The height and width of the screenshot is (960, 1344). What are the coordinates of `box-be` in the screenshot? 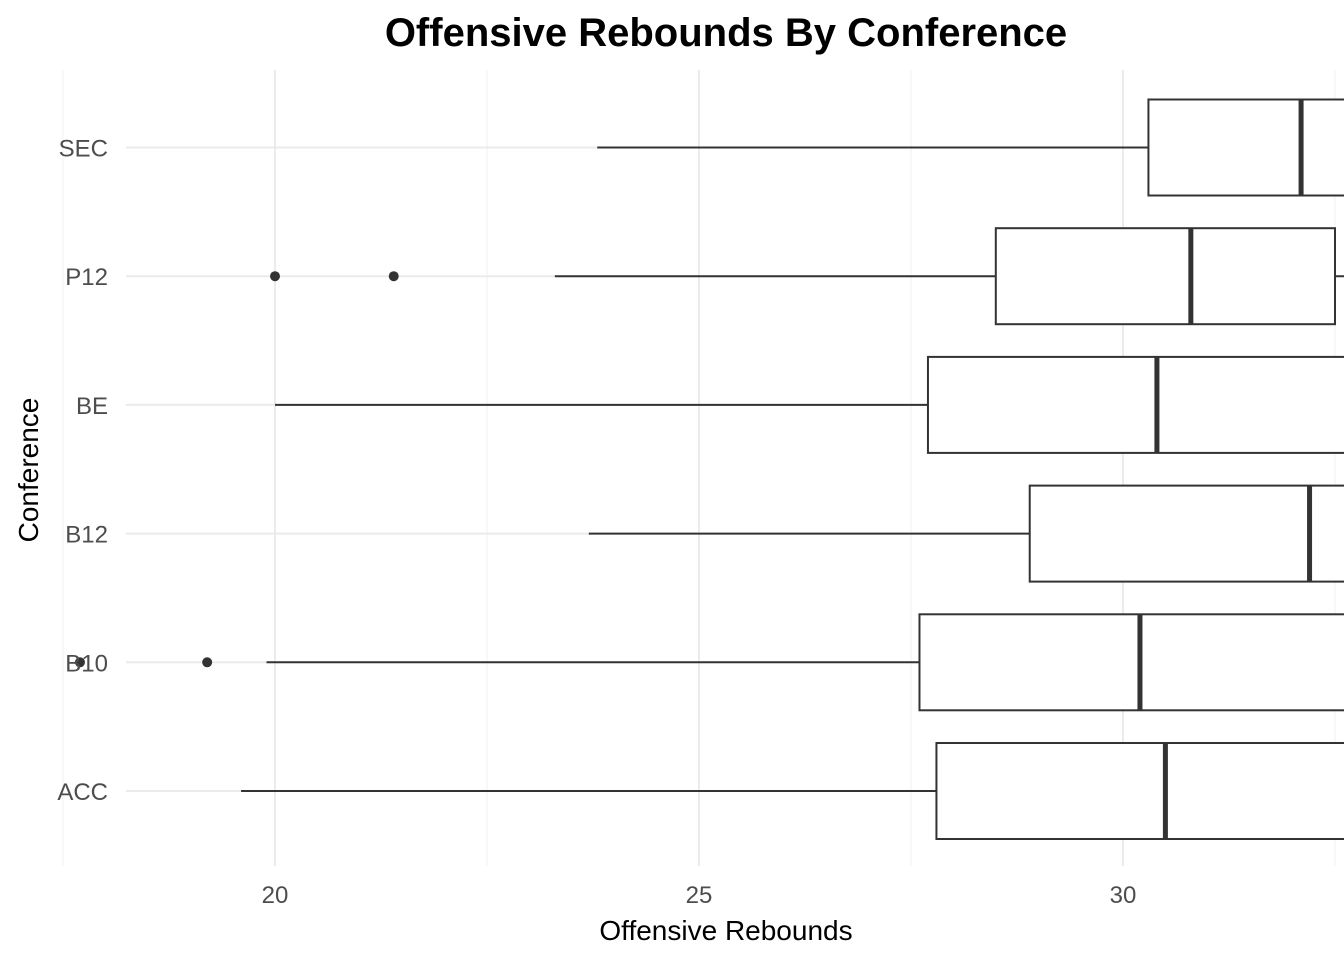 It's located at (809, 404).